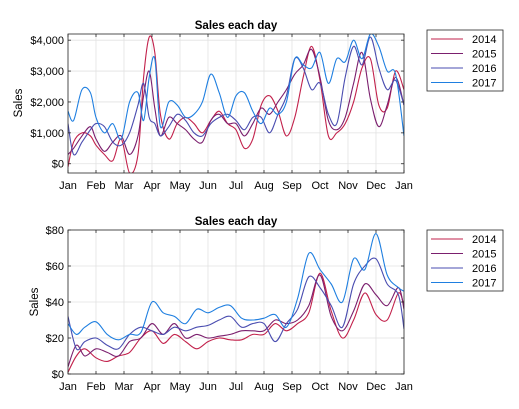 This screenshot has width=519, height=409. I want to click on y-tick-label: $1,000, so click(47, 134).